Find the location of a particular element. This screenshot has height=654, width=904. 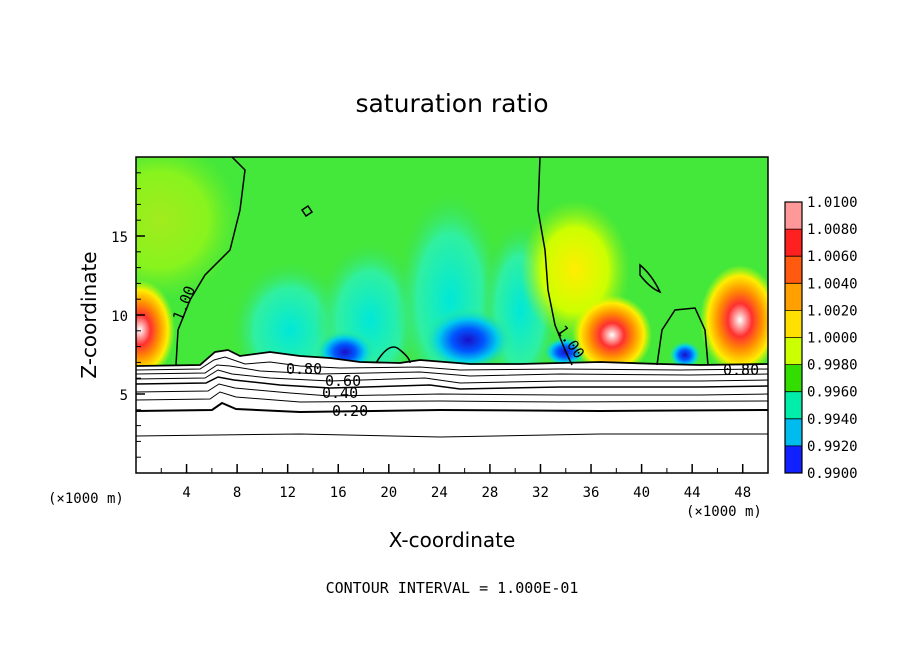

x-tick-label: 40 is located at coordinates (641, 493).